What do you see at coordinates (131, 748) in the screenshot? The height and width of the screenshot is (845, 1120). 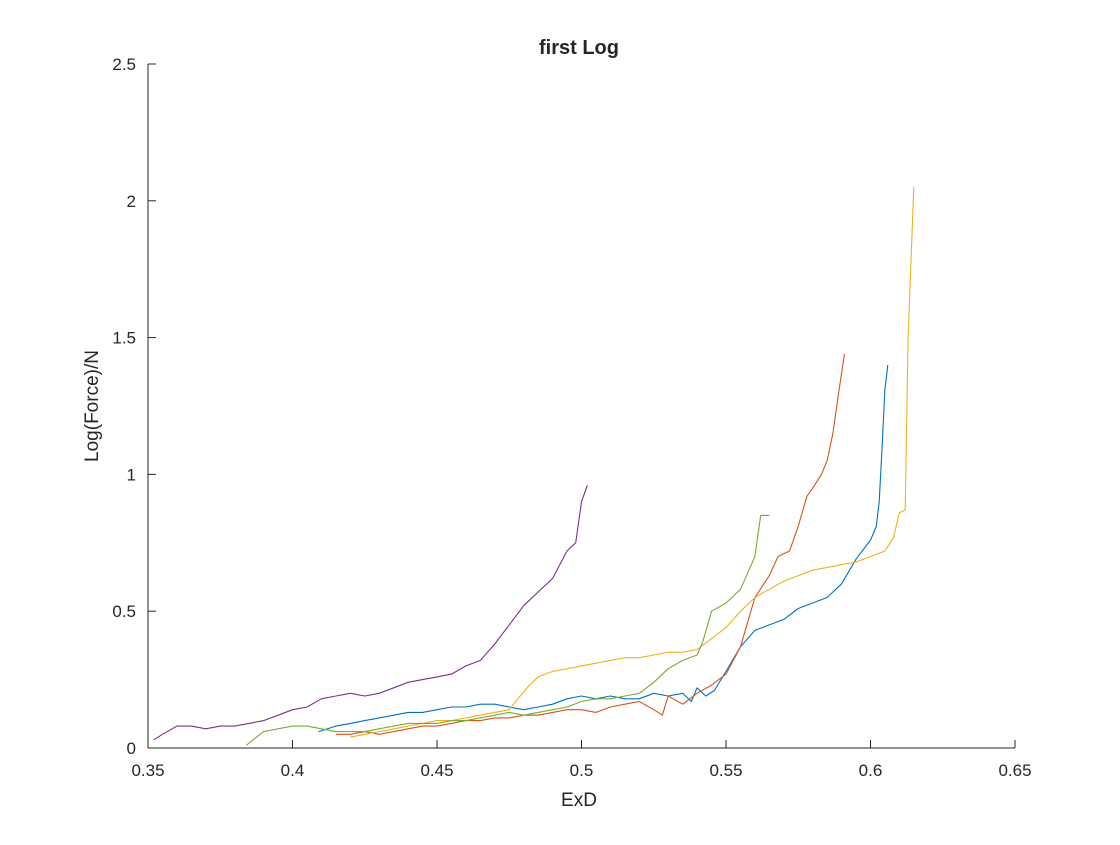 I see `y-tick-label: 0` at bounding box center [131, 748].